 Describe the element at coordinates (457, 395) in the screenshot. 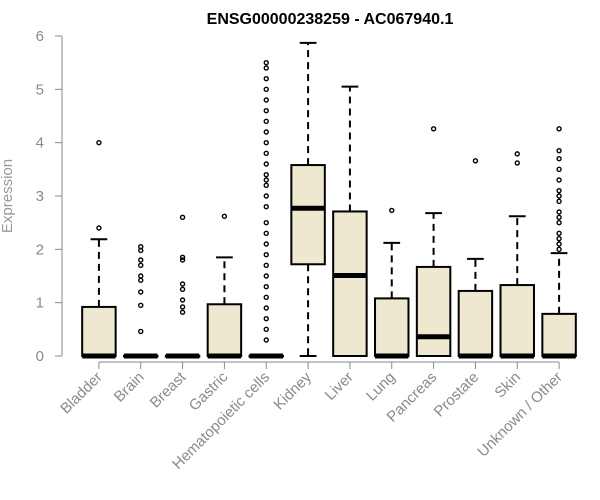

I see `x-tick-label: Prostate` at that location.